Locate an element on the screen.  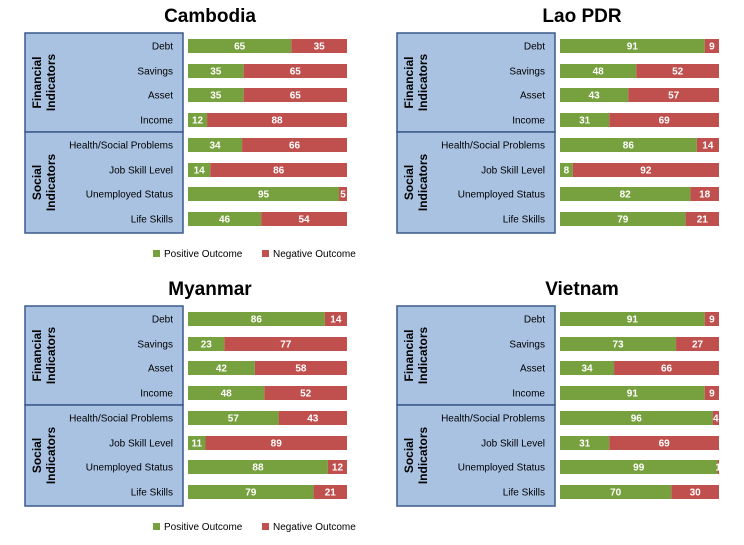
chart-title: Vietnam is located at coordinates (582, 289).